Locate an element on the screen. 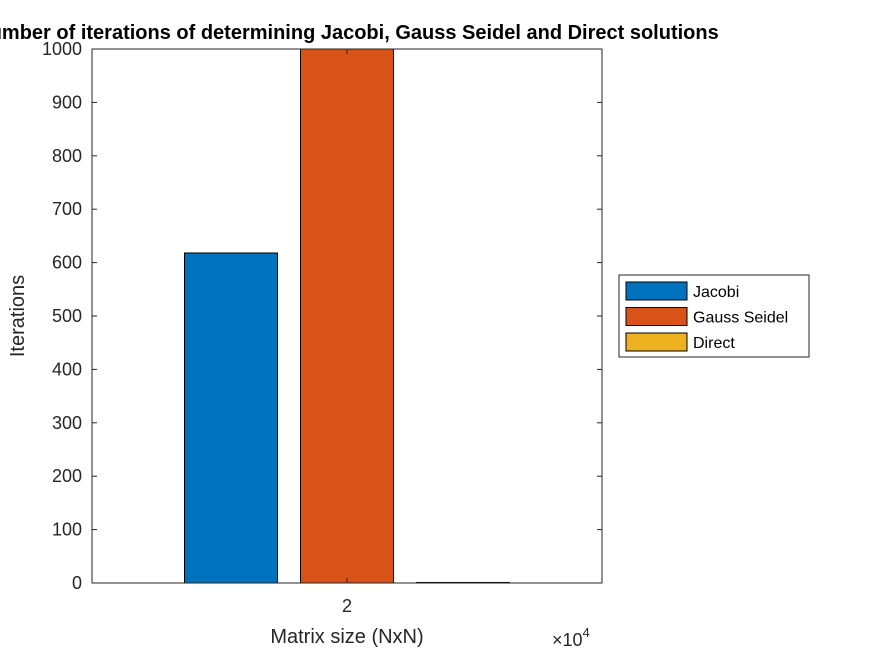 This screenshot has height=656, width=875. y-tick-label: 900 is located at coordinates (67, 102).